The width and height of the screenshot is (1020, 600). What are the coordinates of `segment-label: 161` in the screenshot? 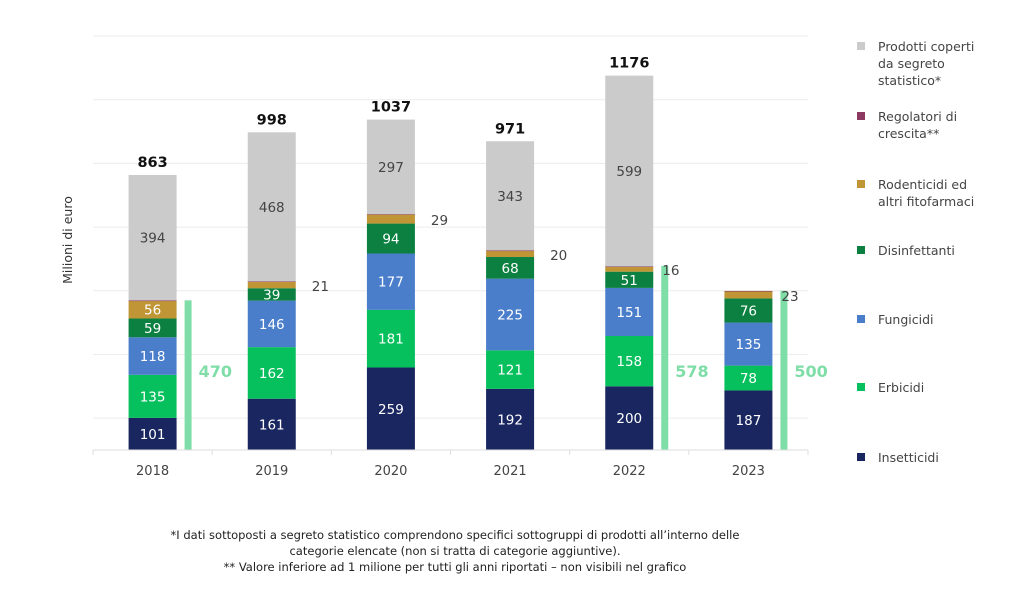 It's located at (272, 425).